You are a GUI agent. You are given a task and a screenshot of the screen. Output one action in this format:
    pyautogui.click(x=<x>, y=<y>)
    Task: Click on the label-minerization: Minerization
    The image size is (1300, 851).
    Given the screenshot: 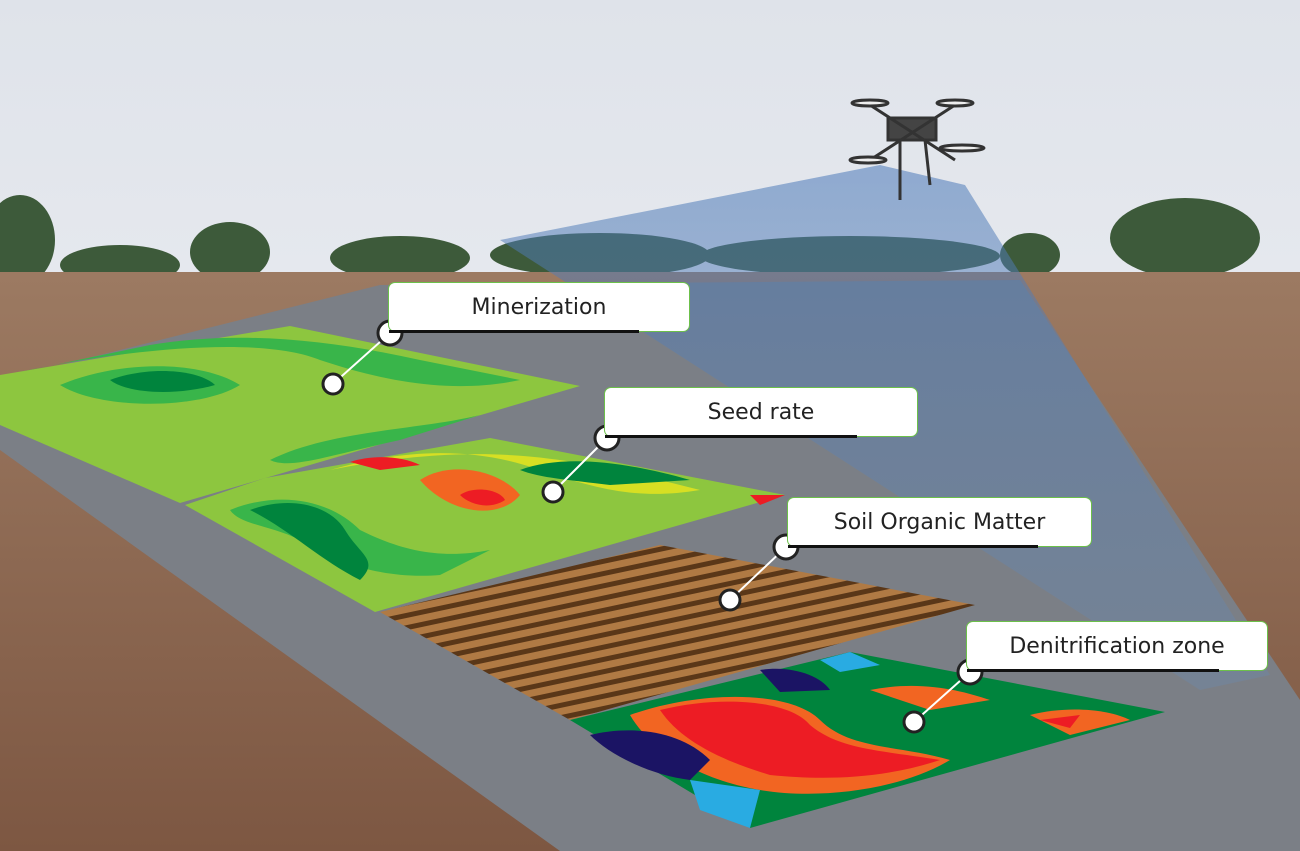 What is the action you would take?
    pyautogui.click(x=539, y=307)
    